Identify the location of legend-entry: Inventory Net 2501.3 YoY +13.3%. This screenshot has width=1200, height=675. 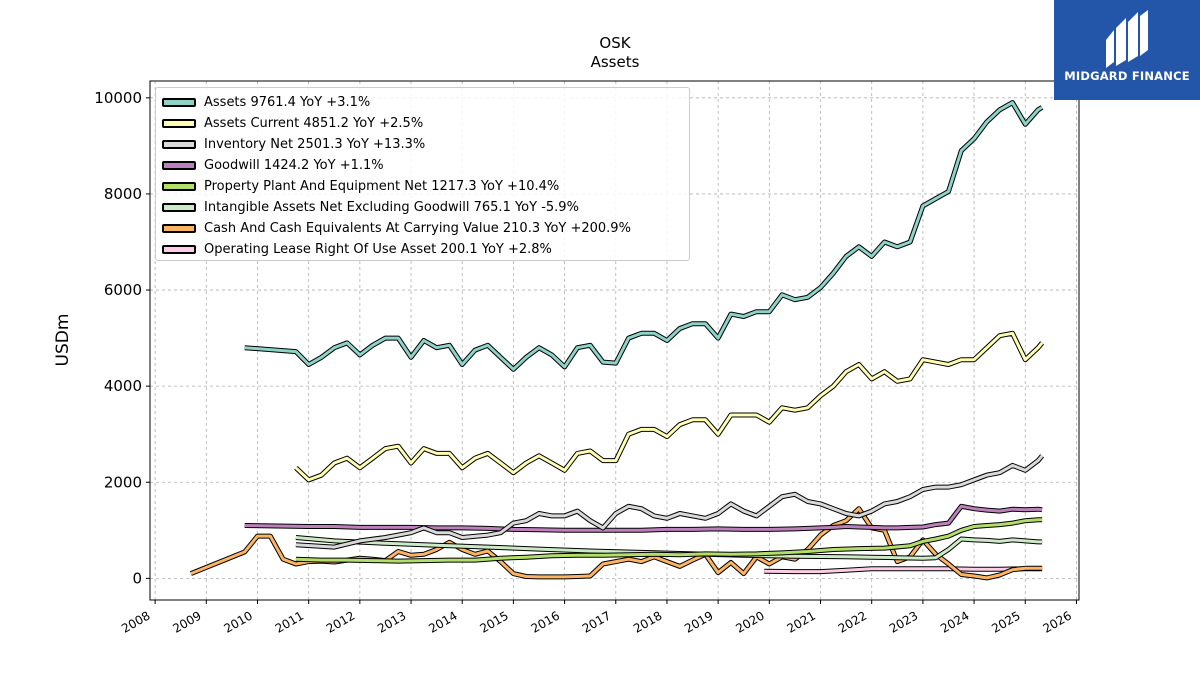
(422, 144).